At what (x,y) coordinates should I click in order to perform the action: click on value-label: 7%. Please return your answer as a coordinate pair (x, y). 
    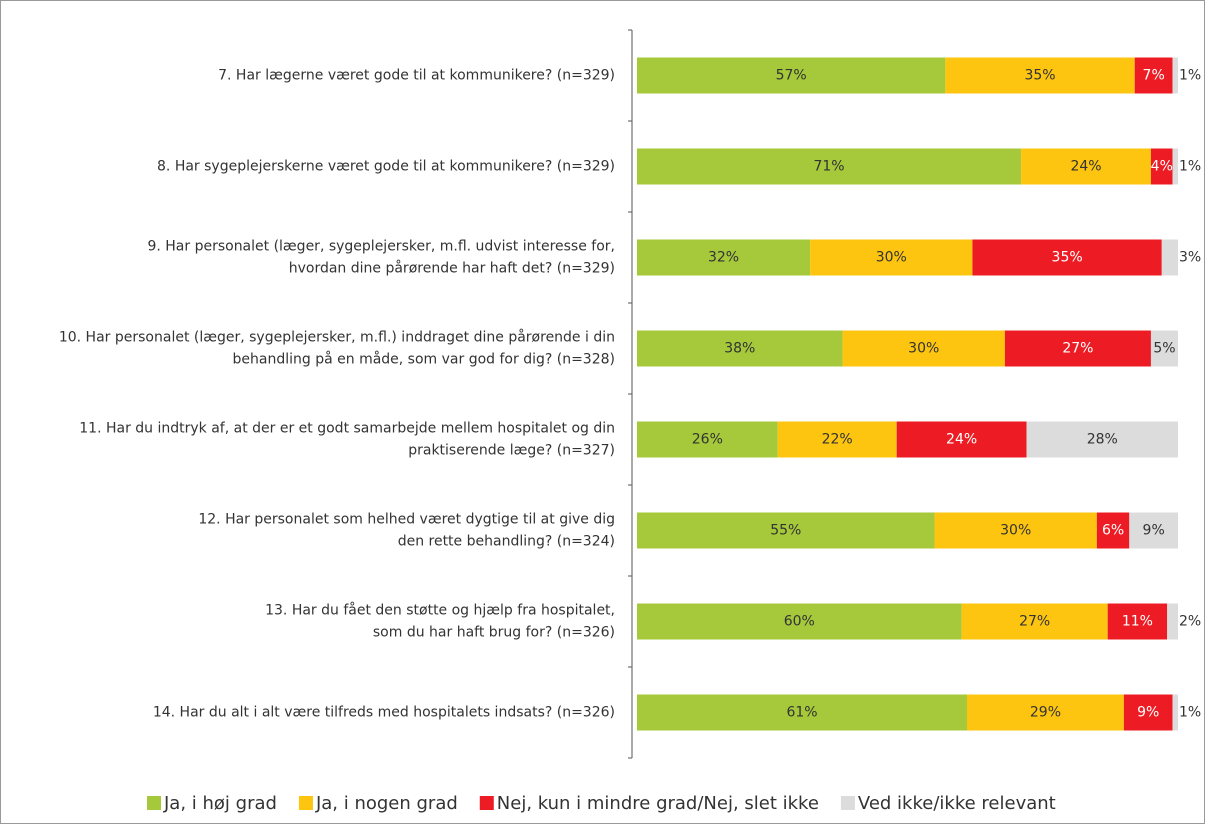
    Looking at the image, I should click on (1154, 76).